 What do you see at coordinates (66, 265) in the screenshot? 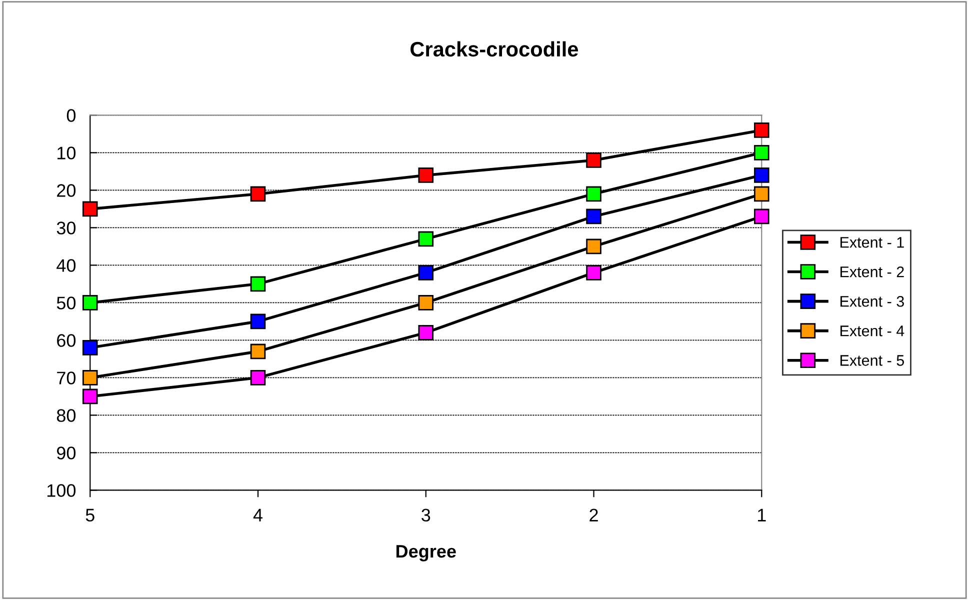
I see `y-tick-label: 40` at bounding box center [66, 265].